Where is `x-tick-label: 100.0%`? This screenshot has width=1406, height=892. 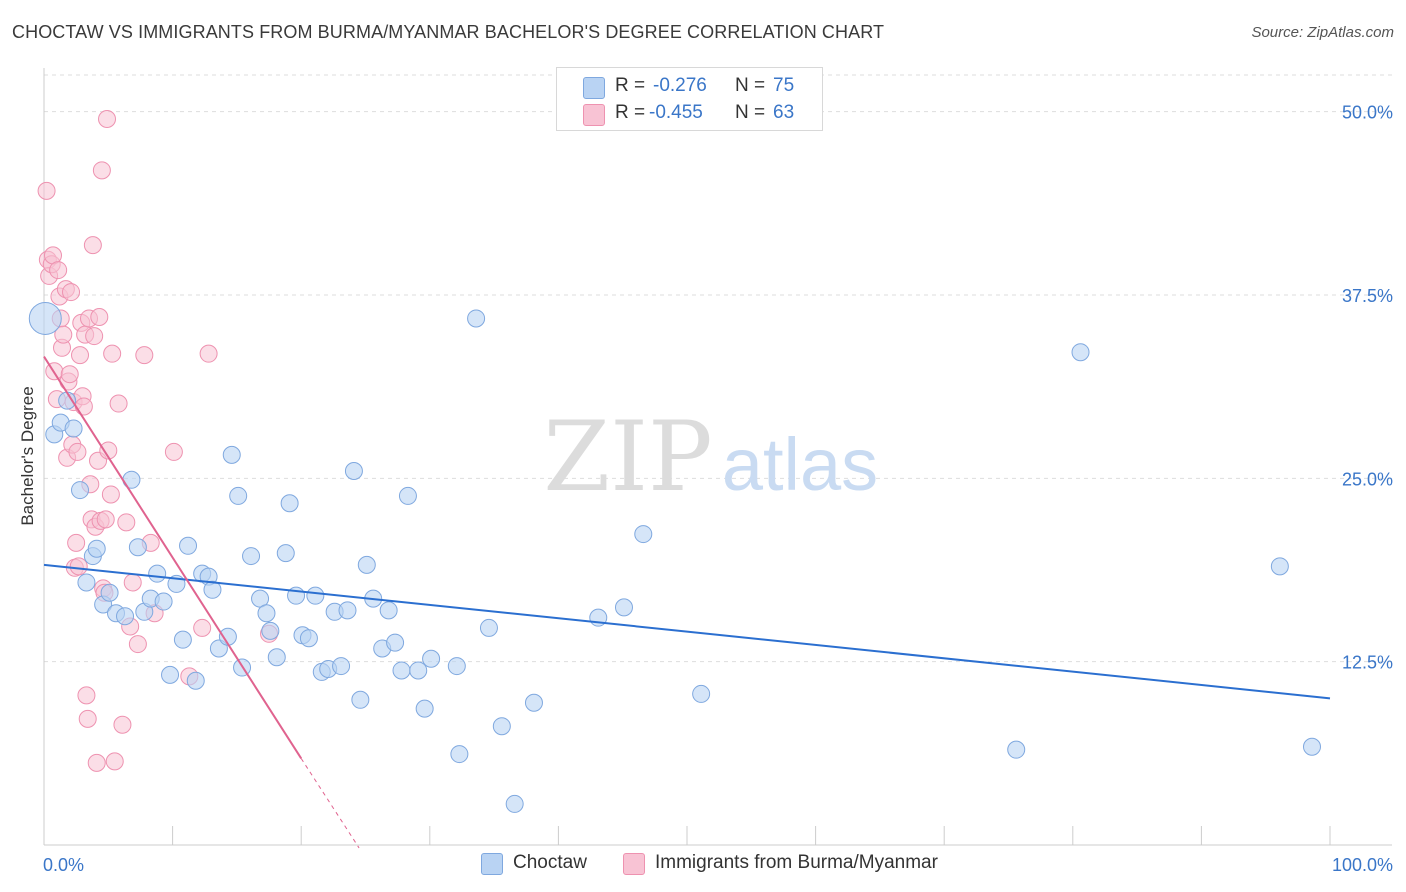
x-tick-label: 100.0% is located at coordinates (1362, 865).